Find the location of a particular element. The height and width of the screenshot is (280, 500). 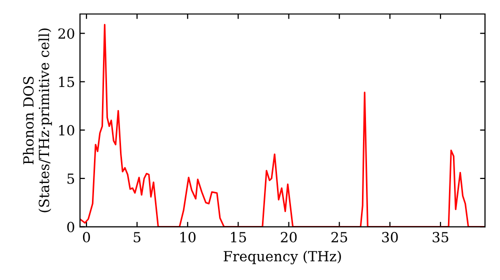

x-tick-label: 30 is located at coordinates (390, 237).